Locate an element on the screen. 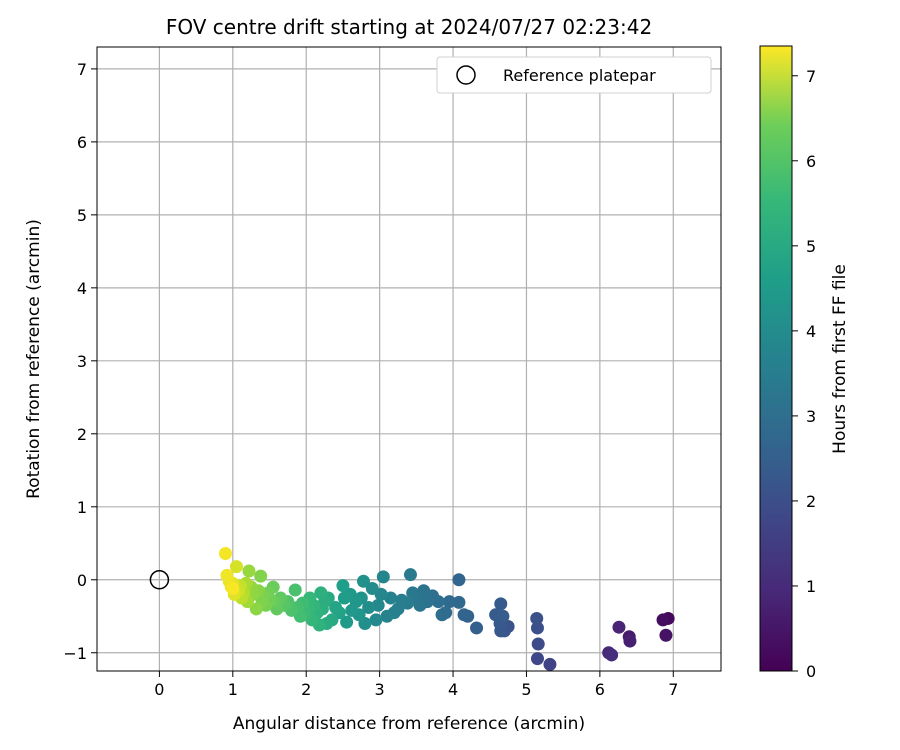 The width and height of the screenshot is (900, 750). data-points is located at coordinates (446, 608).